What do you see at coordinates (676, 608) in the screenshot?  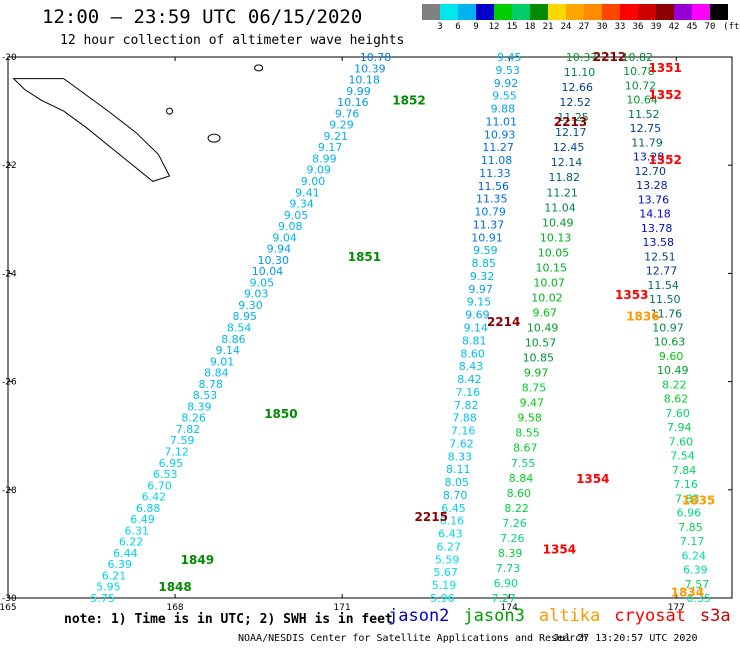 I see `x-tick-label: 177` at bounding box center [676, 608].